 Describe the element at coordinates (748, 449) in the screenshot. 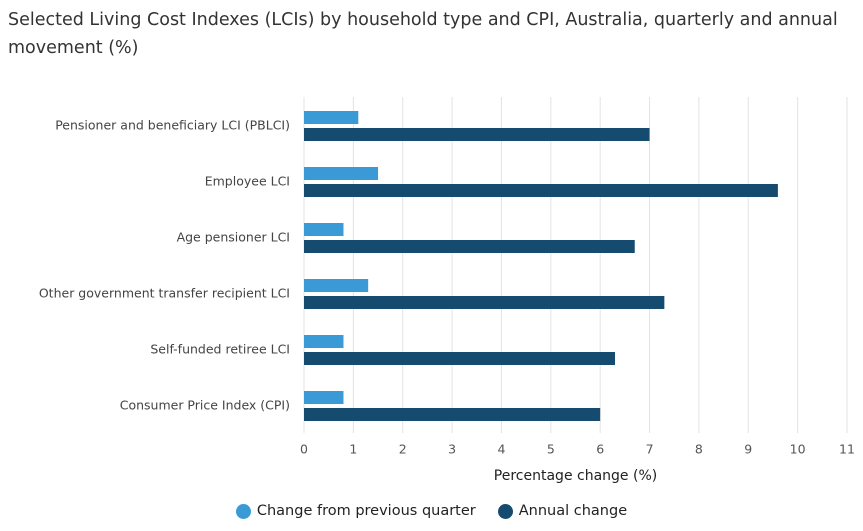

I see `x-tick-label: 9` at that location.